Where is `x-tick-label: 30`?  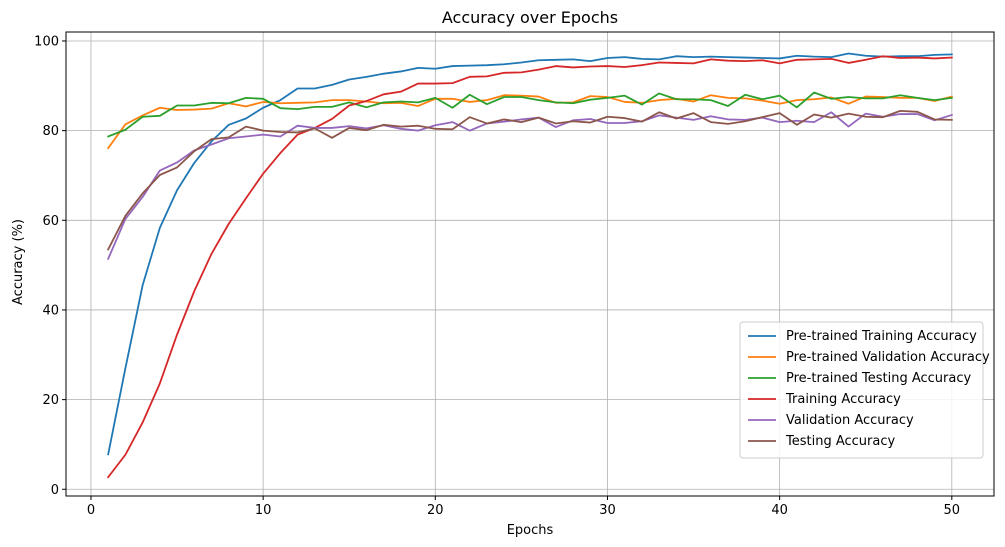 x-tick-label: 30 is located at coordinates (607, 510).